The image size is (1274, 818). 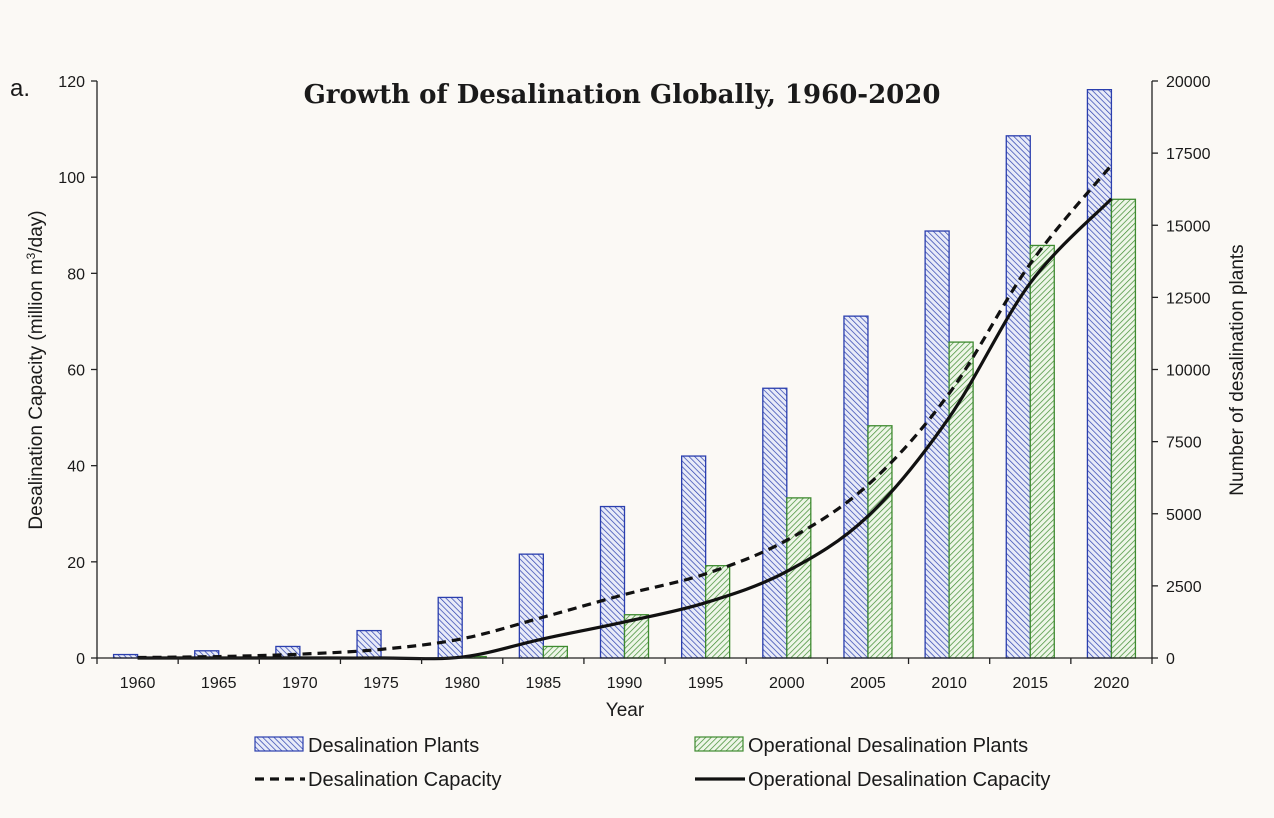 What do you see at coordinates (1237, 369) in the screenshot?
I see `y-axis-right-label: Number of desalination plants` at bounding box center [1237, 369].